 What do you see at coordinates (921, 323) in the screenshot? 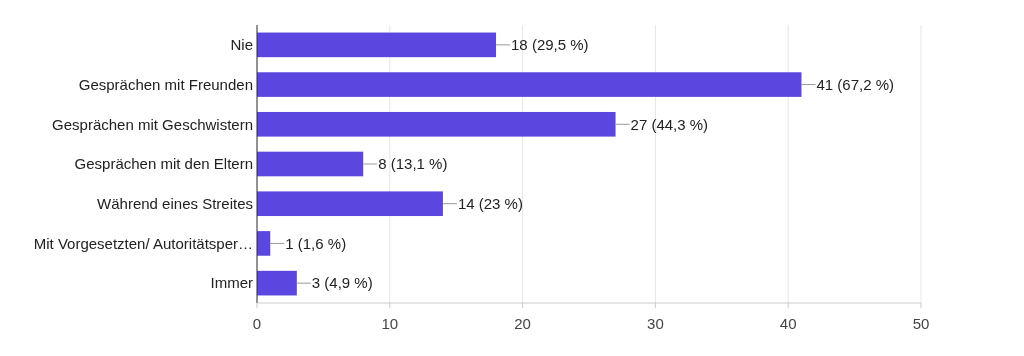
I see `x-tick-label: 50` at bounding box center [921, 323].